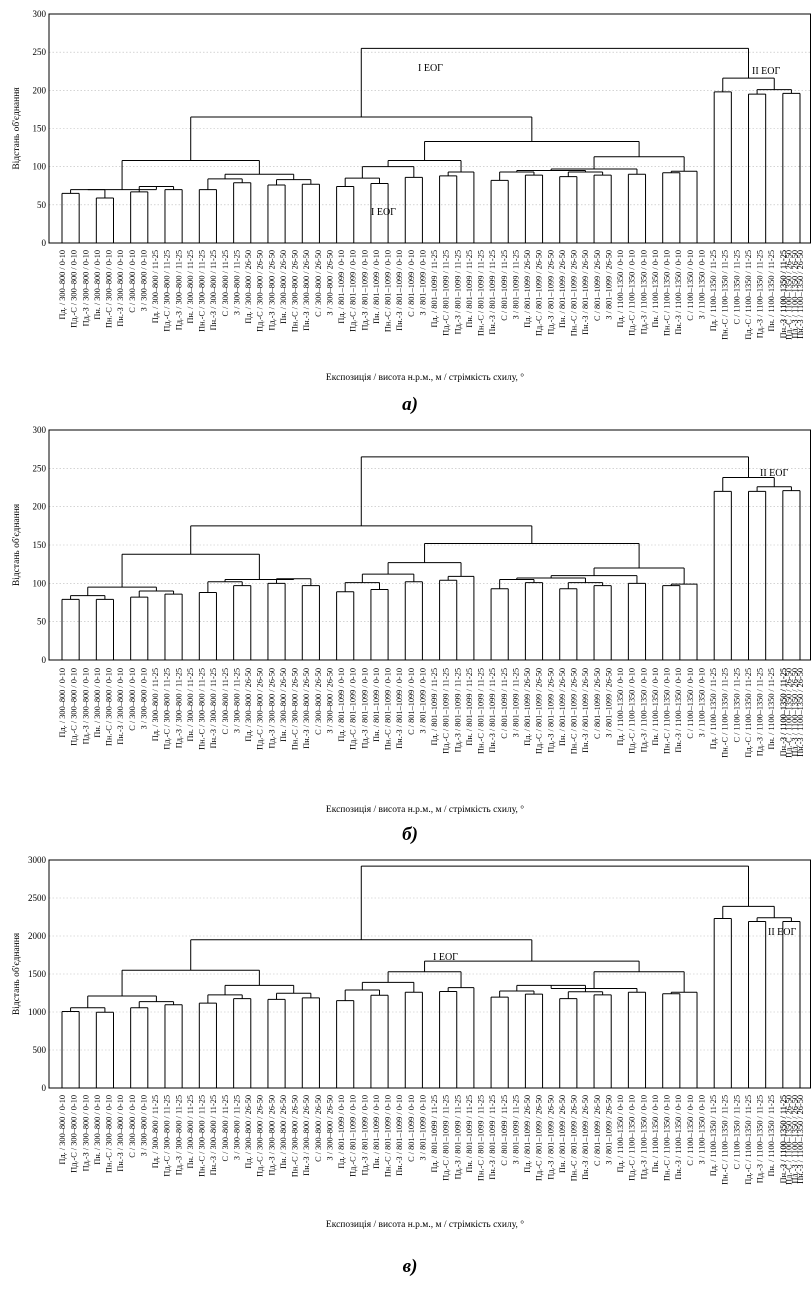  What do you see at coordinates (794, 1139) in the screenshot?
I see `leaf-label: Пд.-З / 1100–1350 / 26-50` at bounding box center [794, 1139].